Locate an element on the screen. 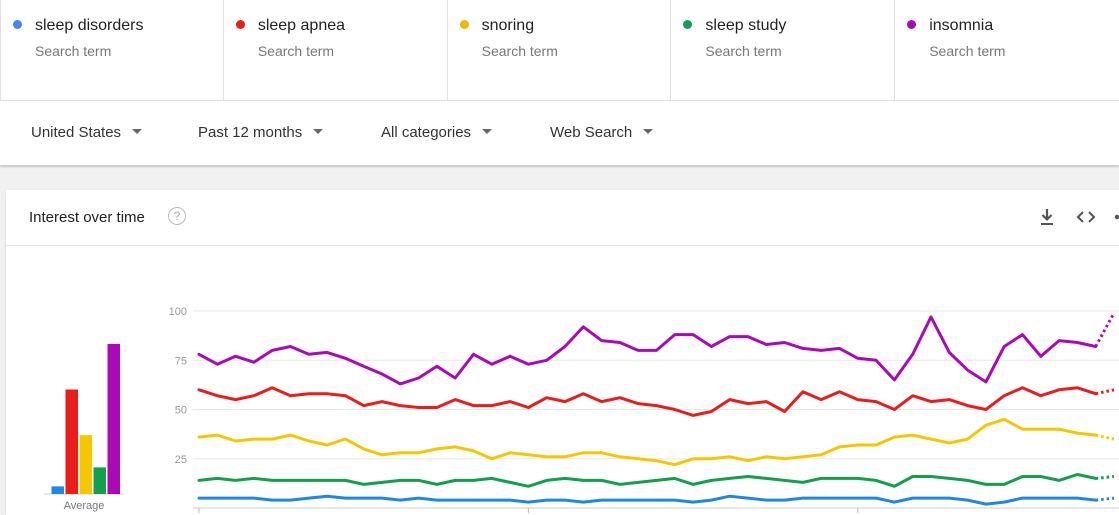  series-partial-sleep-disorders is located at coordinates (1105, 499).